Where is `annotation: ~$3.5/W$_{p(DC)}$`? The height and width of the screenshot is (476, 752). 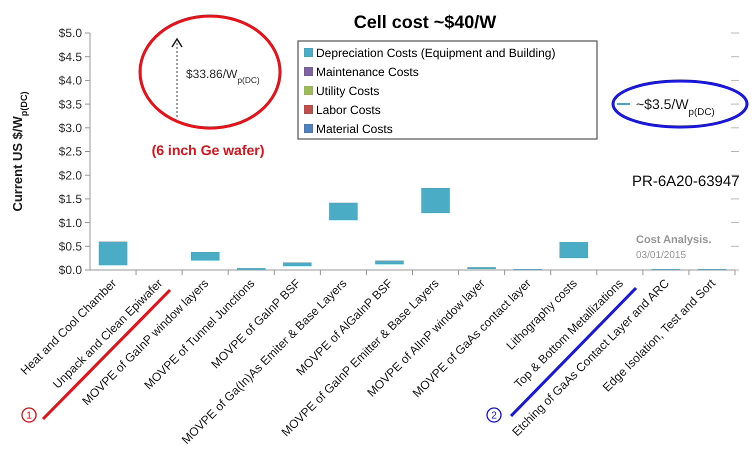
annotation: ~$3.5/W$_{p(DC)}$ is located at coordinates (675, 107).